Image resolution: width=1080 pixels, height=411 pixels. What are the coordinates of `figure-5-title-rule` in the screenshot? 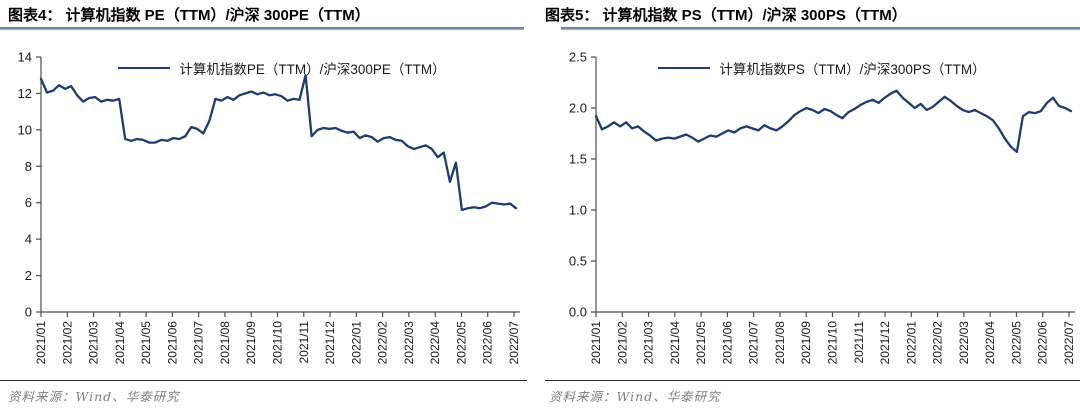 It's located at (820, 28).